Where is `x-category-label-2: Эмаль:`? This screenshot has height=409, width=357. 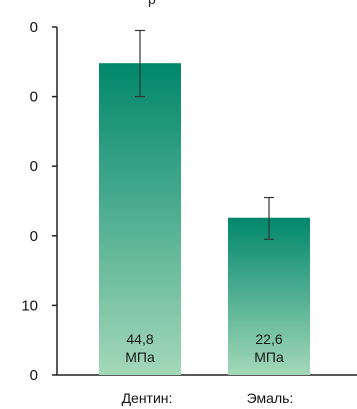 x-category-label-2: Эмаль: is located at coordinates (270, 398).